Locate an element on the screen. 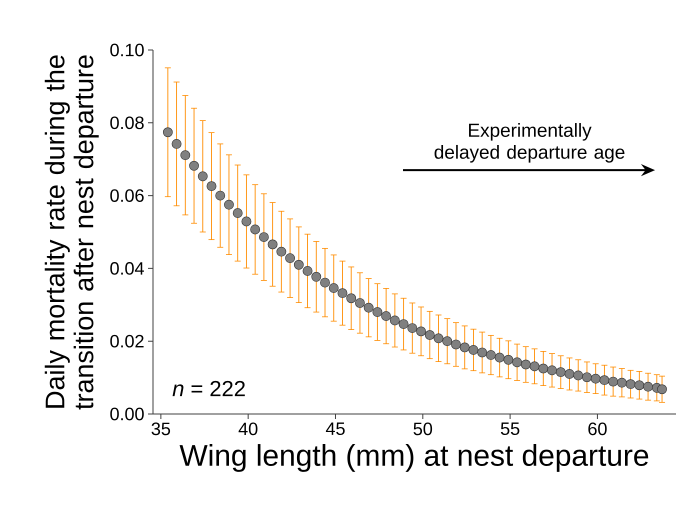  annotation: Experimentally delayed departure age is located at coordinates (529, 143).